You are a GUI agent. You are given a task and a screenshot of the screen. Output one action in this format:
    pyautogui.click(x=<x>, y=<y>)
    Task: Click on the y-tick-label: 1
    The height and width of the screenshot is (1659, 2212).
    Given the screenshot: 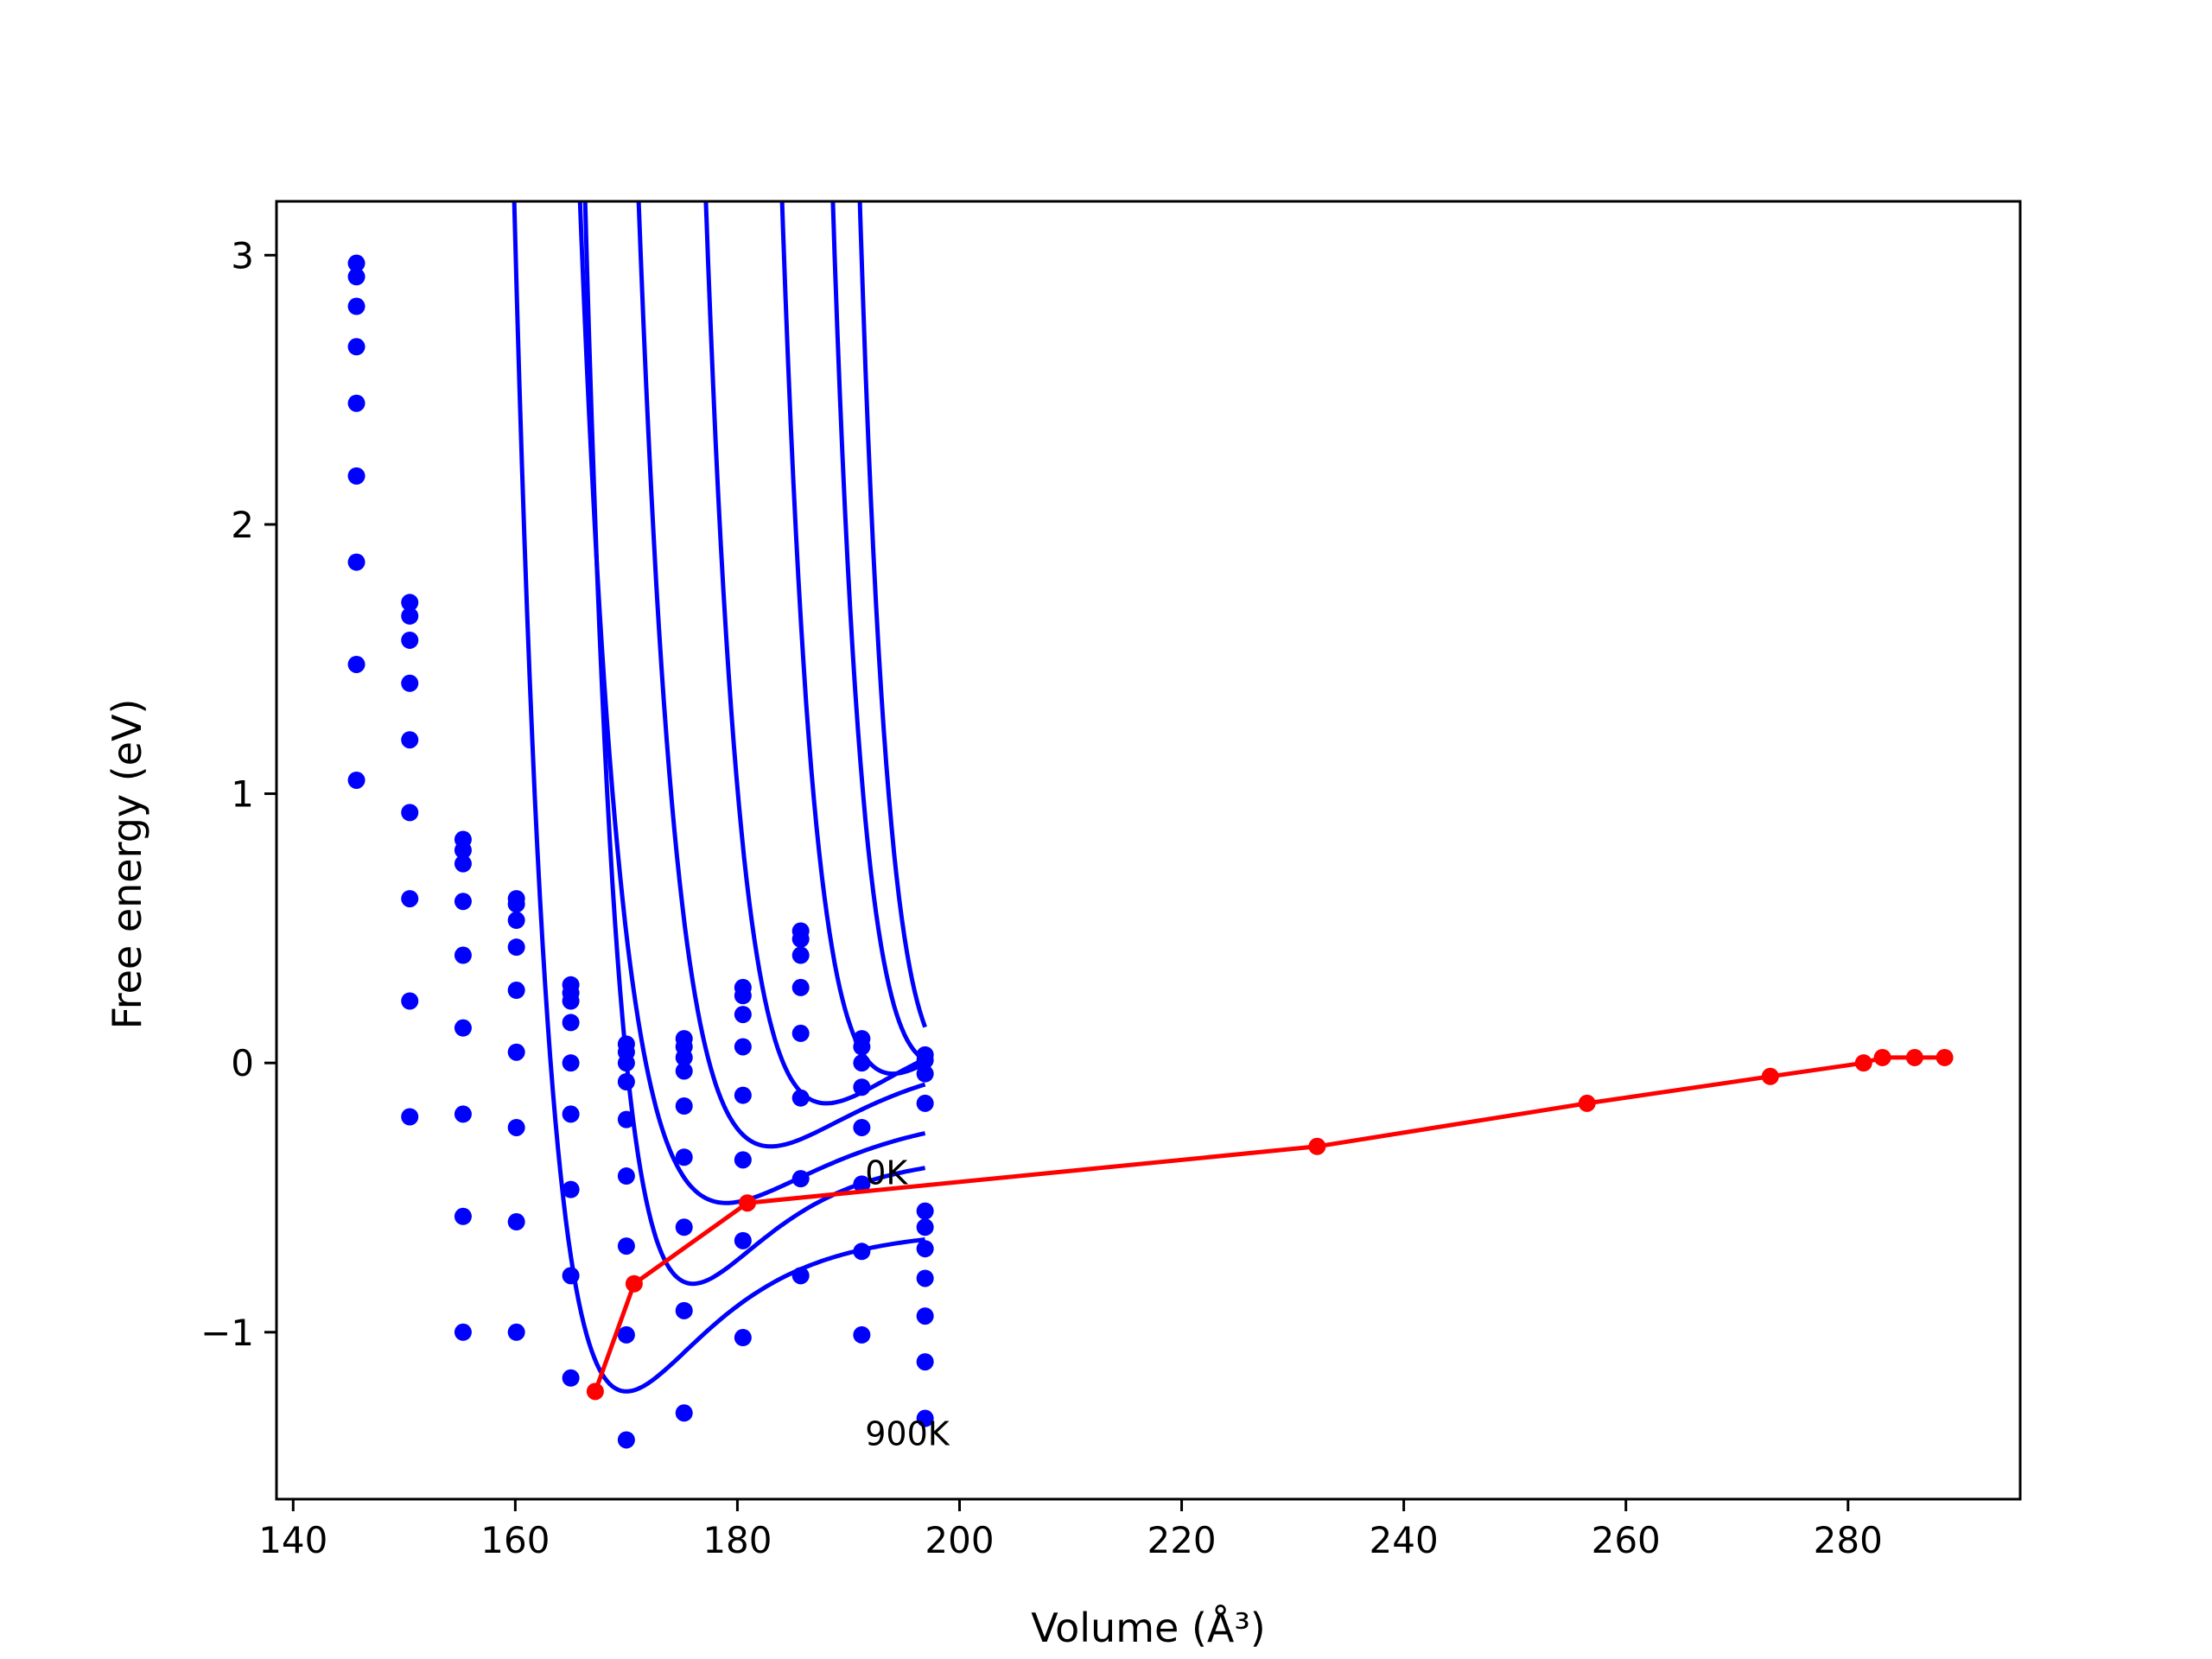 What is the action you would take?
    pyautogui.click(x=242, y=794)
    